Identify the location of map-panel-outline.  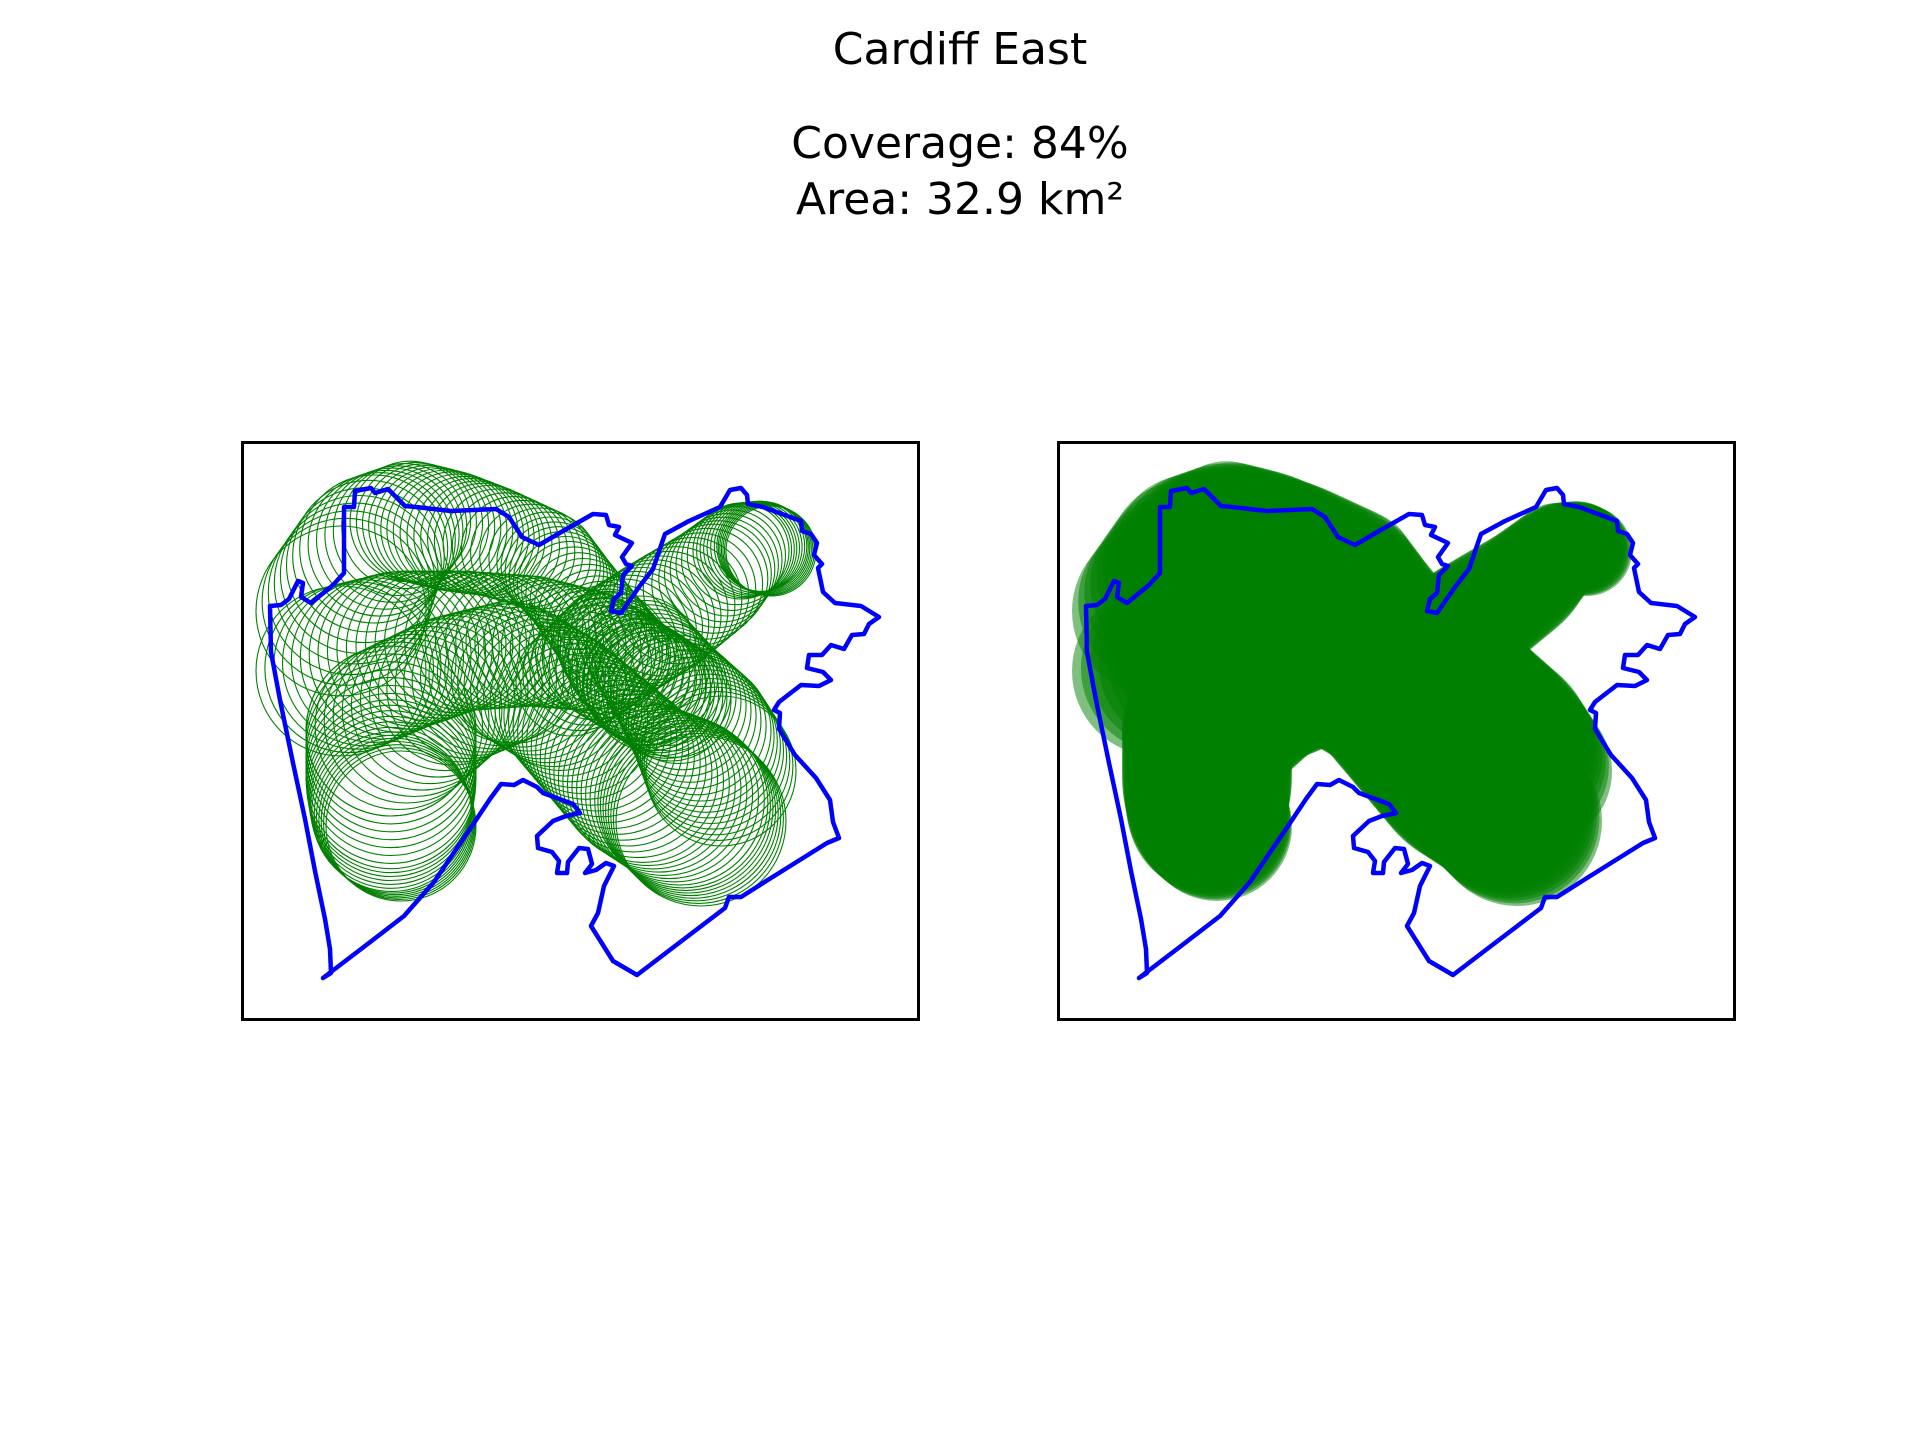
(580, 731).